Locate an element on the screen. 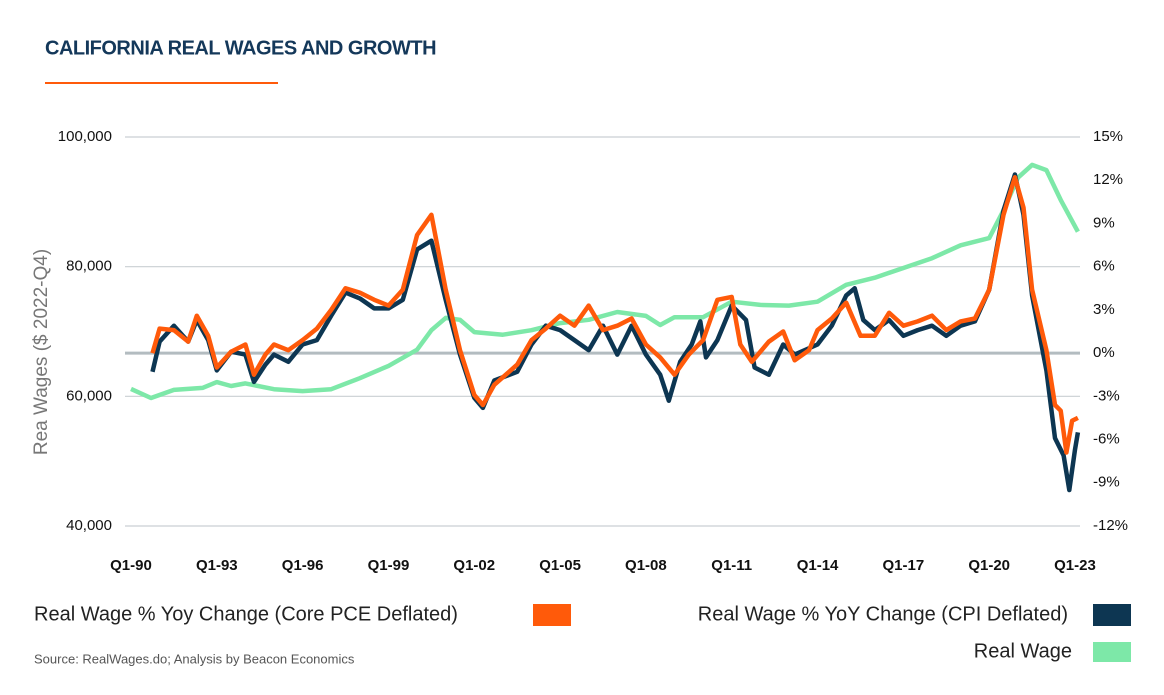  y2-tick-label: 12% is located at coordinates (1108, 179).